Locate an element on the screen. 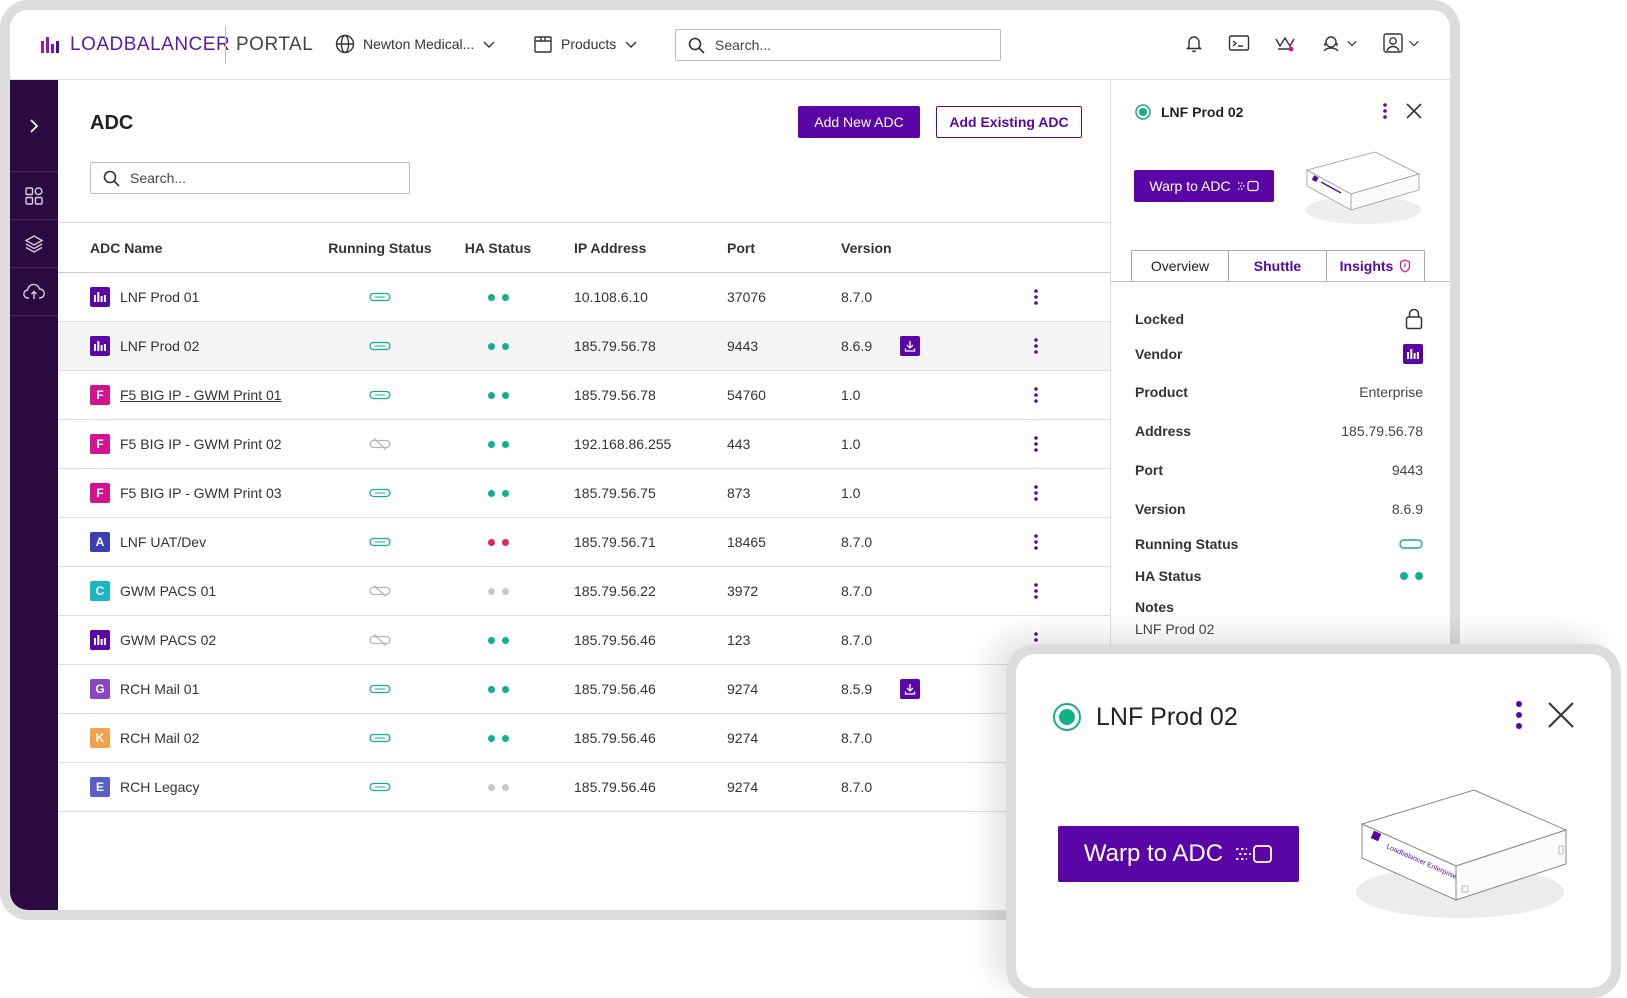 The image size is (1627, 998). table-row: LNF Prod 01 10.108.6.10 37076 8.7.0 is located at coordinates (584, 297).